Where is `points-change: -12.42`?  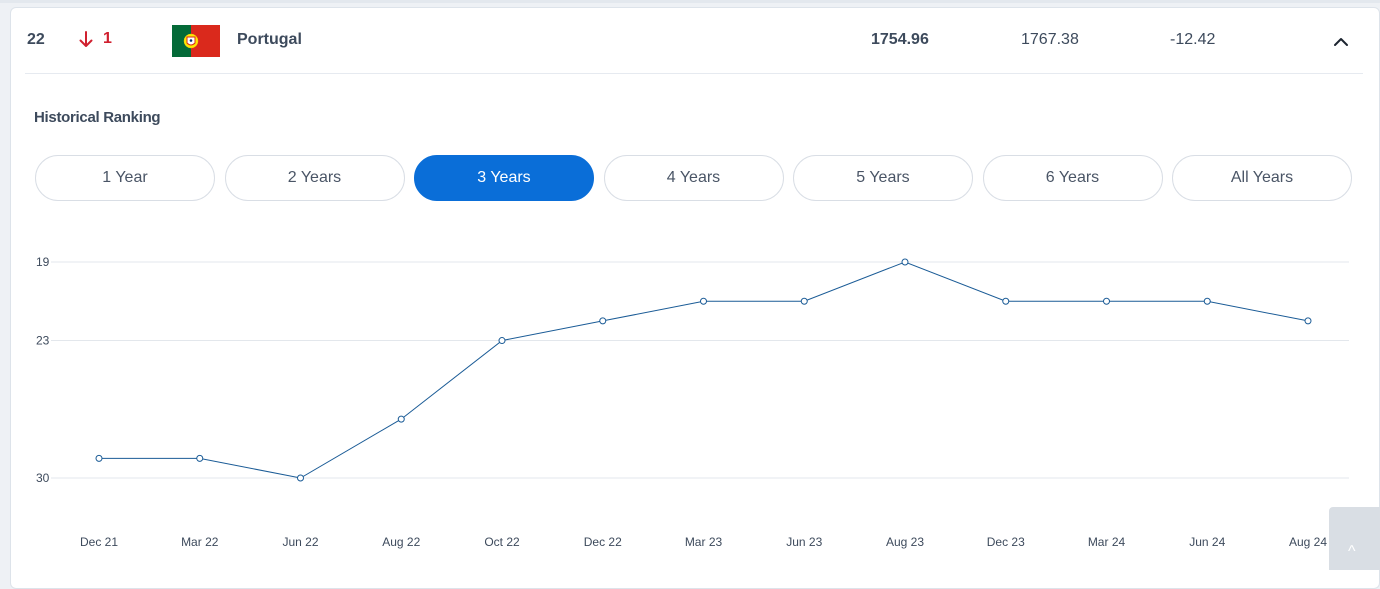 points-change: -12.42 is located at coordinates (1193, 39).